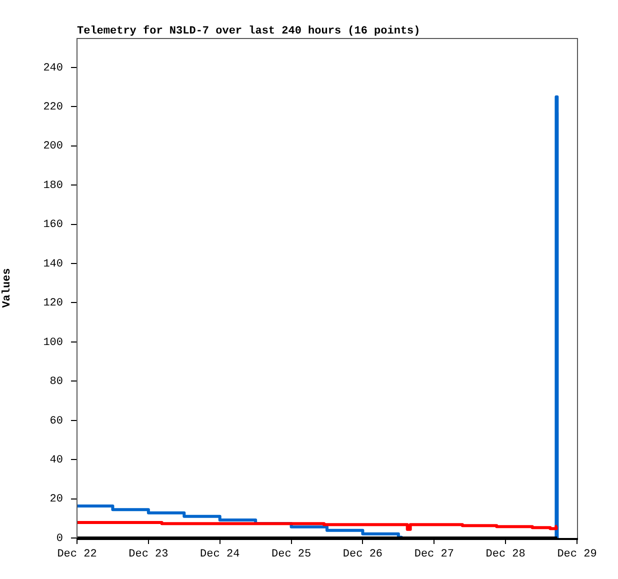 The width and height of the screenshot is (618, 579). I want to click on y-tick-label: 40, so click(56, 460).